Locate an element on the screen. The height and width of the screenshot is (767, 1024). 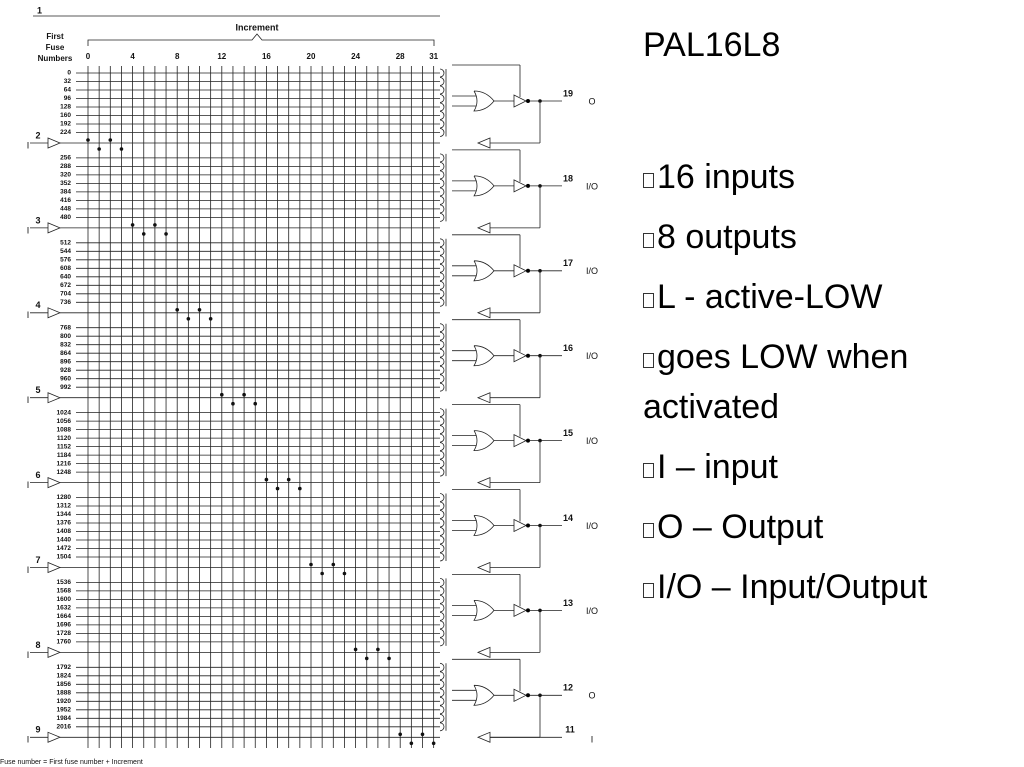
bullet: I/O – Input/Output is located at coordinates (832, 587).